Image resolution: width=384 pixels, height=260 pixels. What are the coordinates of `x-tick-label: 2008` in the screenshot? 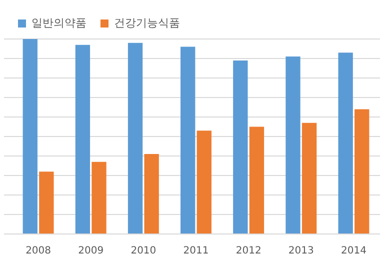 It's located at (39, 251).